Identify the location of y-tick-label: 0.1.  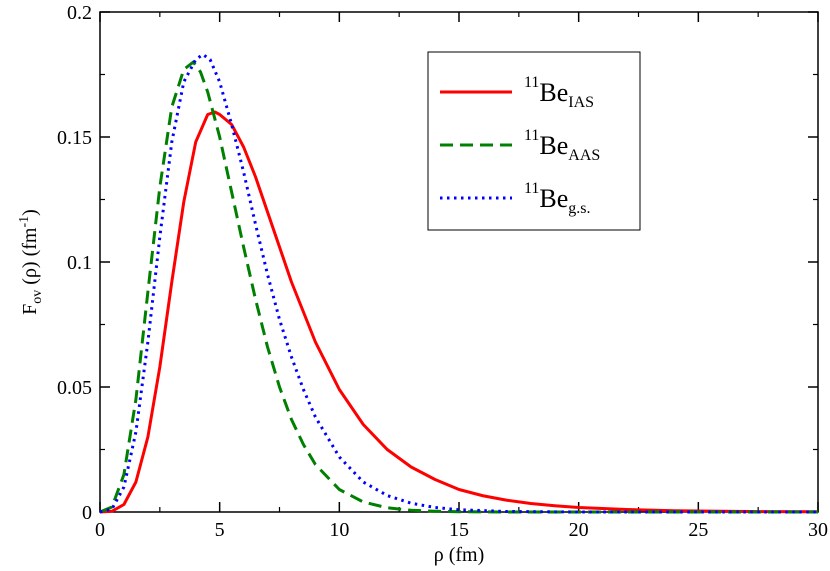
(79, 263).